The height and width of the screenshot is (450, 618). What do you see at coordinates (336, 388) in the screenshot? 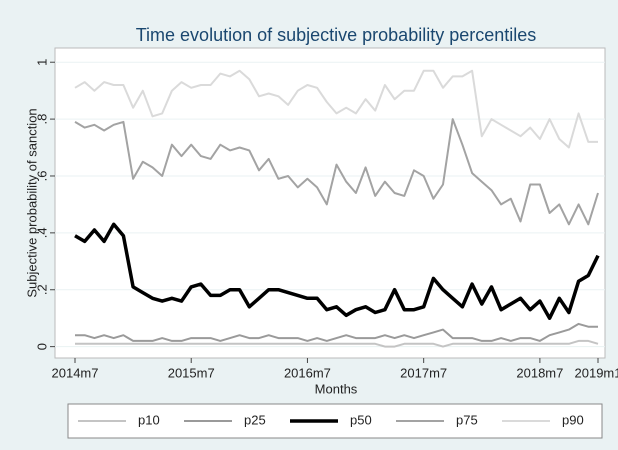
I see `x-axis-title: Months` at bounding box center [336, 388].